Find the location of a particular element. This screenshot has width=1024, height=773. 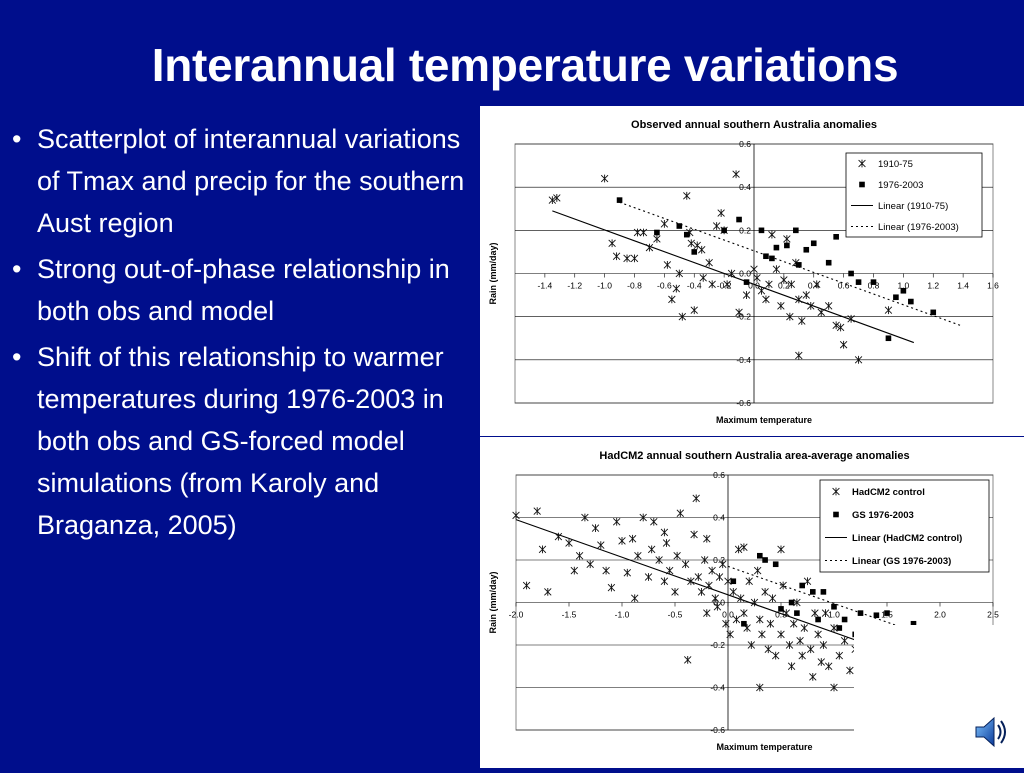

legend-label: 1976-2003 is located at coordinates (900, 185).